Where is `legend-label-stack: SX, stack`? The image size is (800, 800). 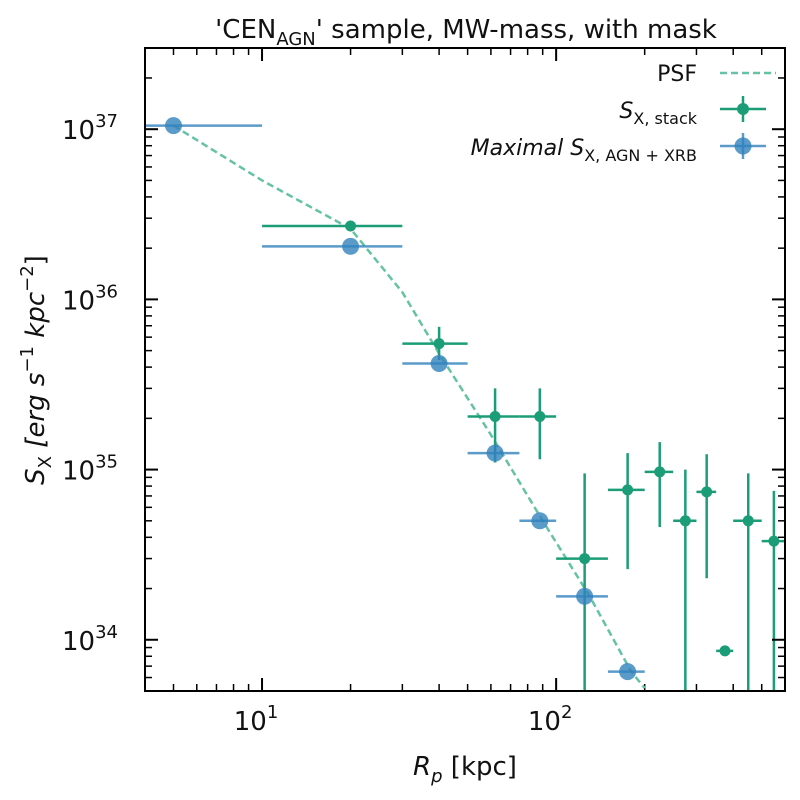
legend-label-stack: SX, stack is located at coordinates (658, 113).